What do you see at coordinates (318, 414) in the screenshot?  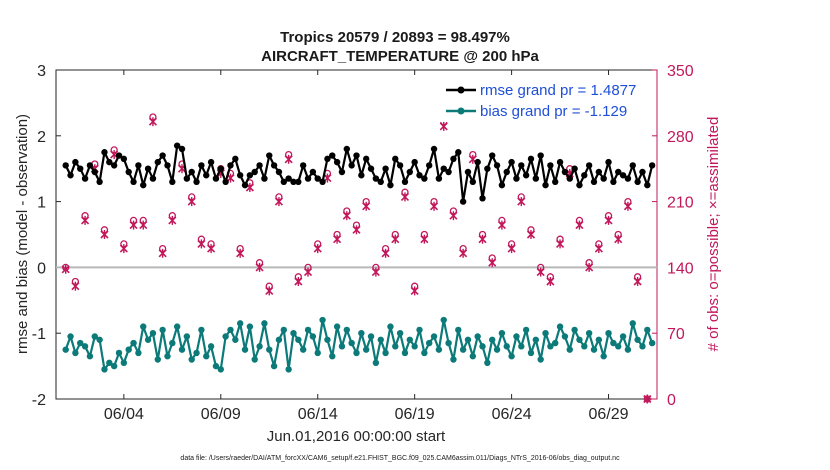 I see `x-tick-label: 06/14` at bounding box center [318, 414].